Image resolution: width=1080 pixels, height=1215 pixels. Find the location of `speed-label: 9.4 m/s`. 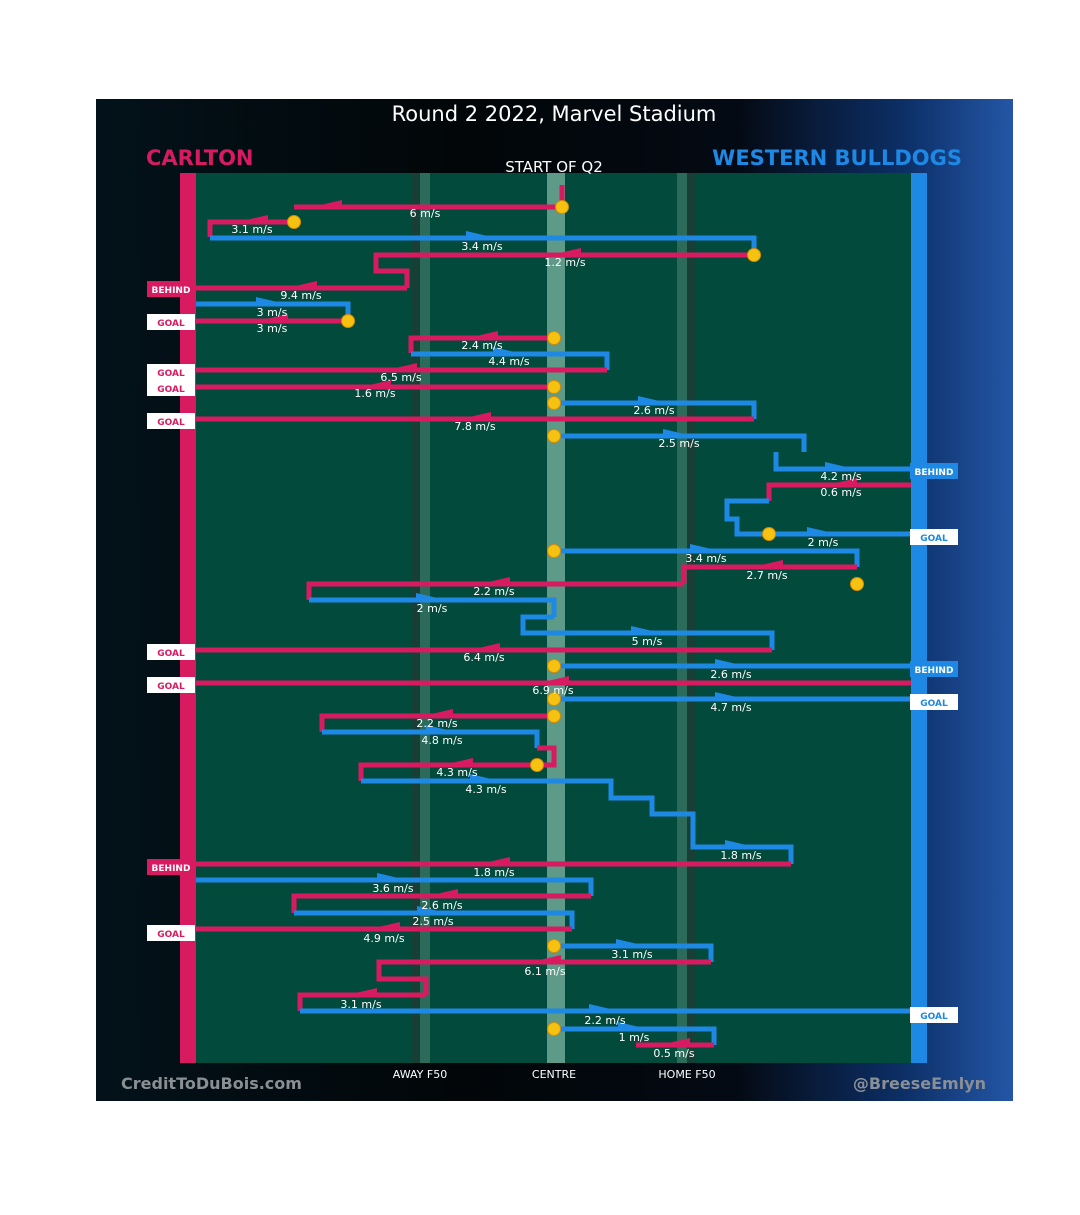

speed-label: 9.4 m/s is located at coordinates (300, 295).